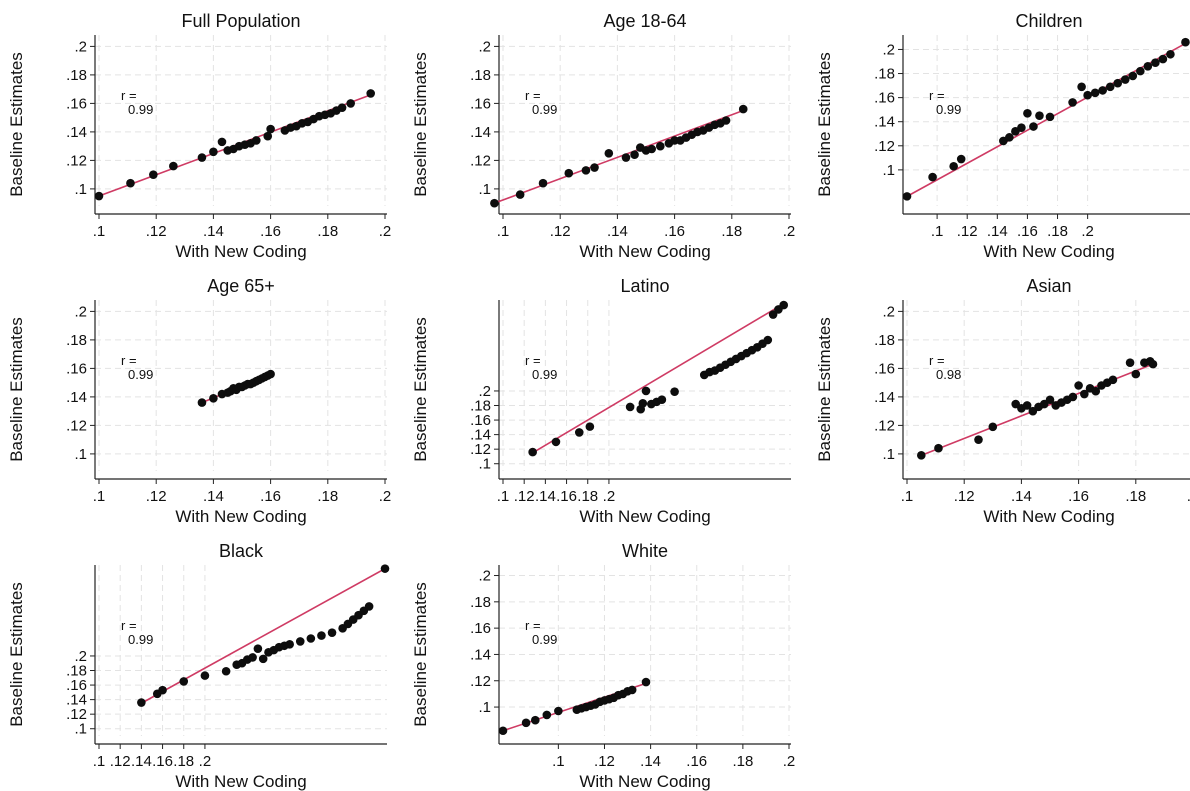 The height and width of the screenshot is (791, 1190). I want to click on panel-title: Age 18-64, so click(644, 21).